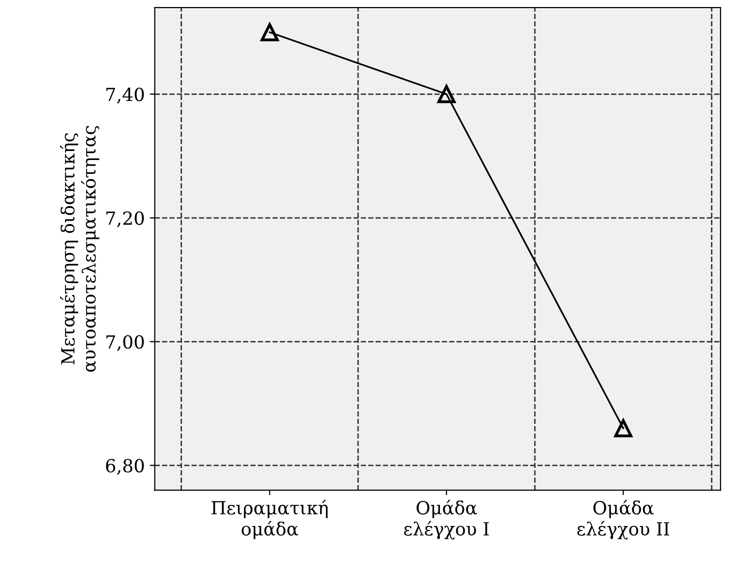  What do you see at coordinates (125, 343) in the screenshot?
I see `y-tick-label: 7,00` at bounding box center [125, 343].